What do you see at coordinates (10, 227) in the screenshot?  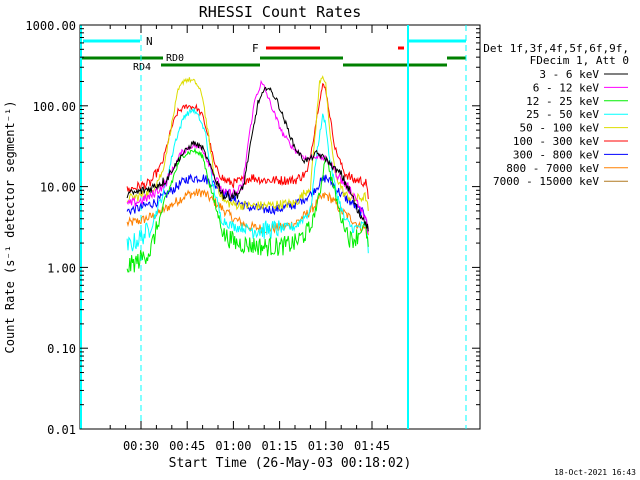 I see `y-axis-label: Count Rate (s⁻¹ detector segment⁻¹)` at bounding box center [10, 227].